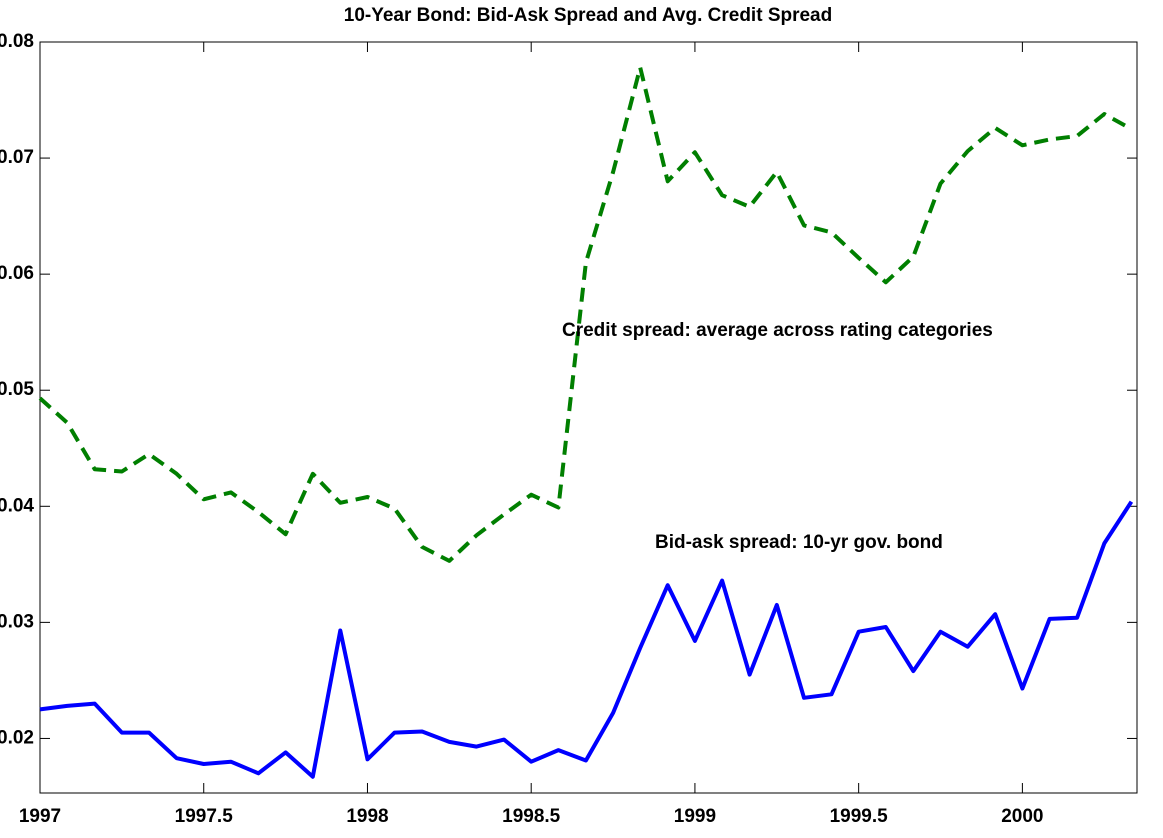 The height and width of the screenshot is (838, 1163). I want to click on y-tick-label: 0.04, so click(17, 505).